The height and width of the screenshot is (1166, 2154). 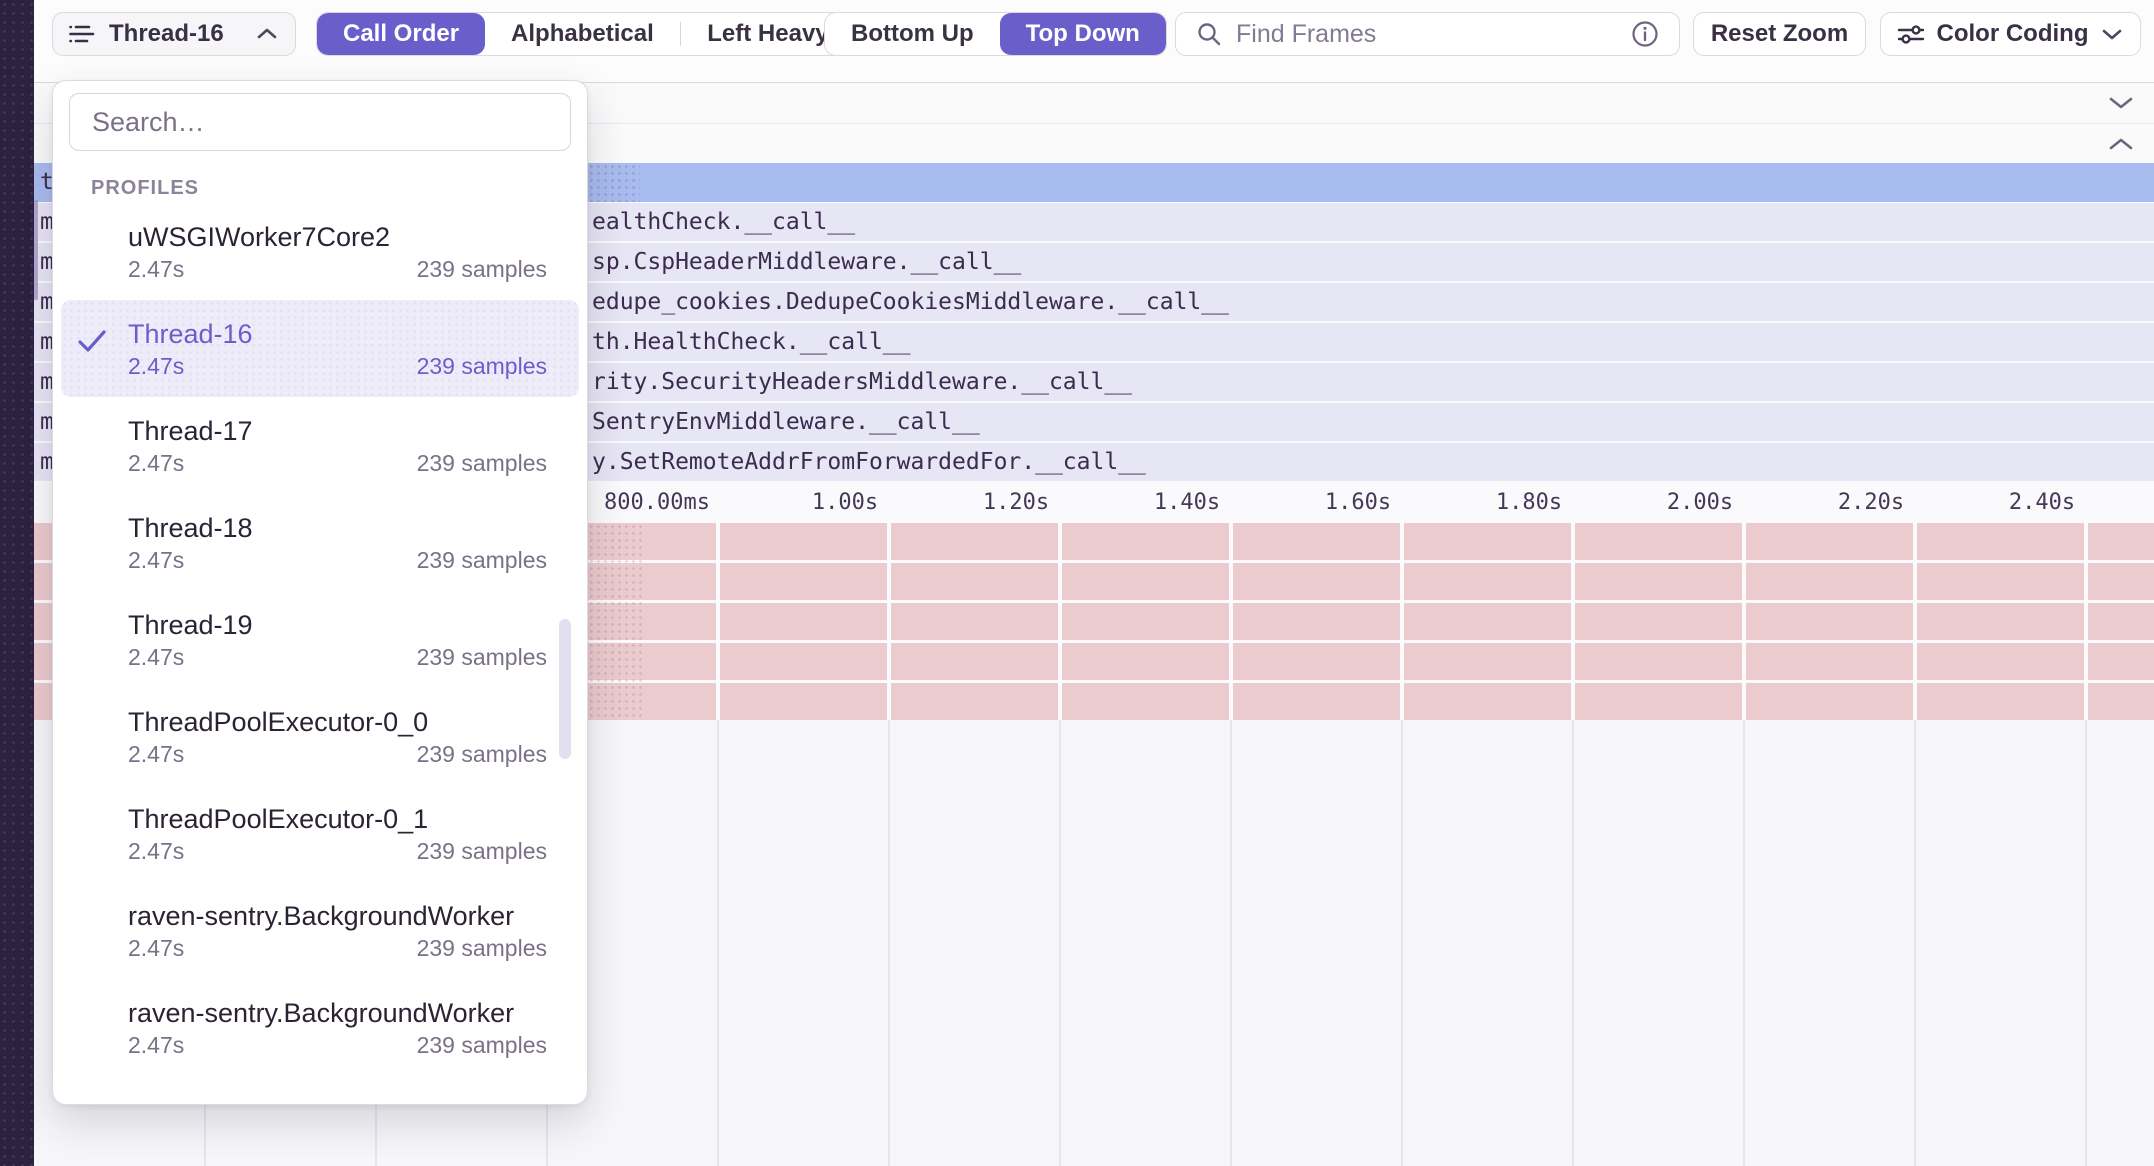 What do you see at coordinates (320, 445) in the screenshot?
I see `profile-list-item: Thread-17 2.47s 239 samples` at bounding box center [320, 445].